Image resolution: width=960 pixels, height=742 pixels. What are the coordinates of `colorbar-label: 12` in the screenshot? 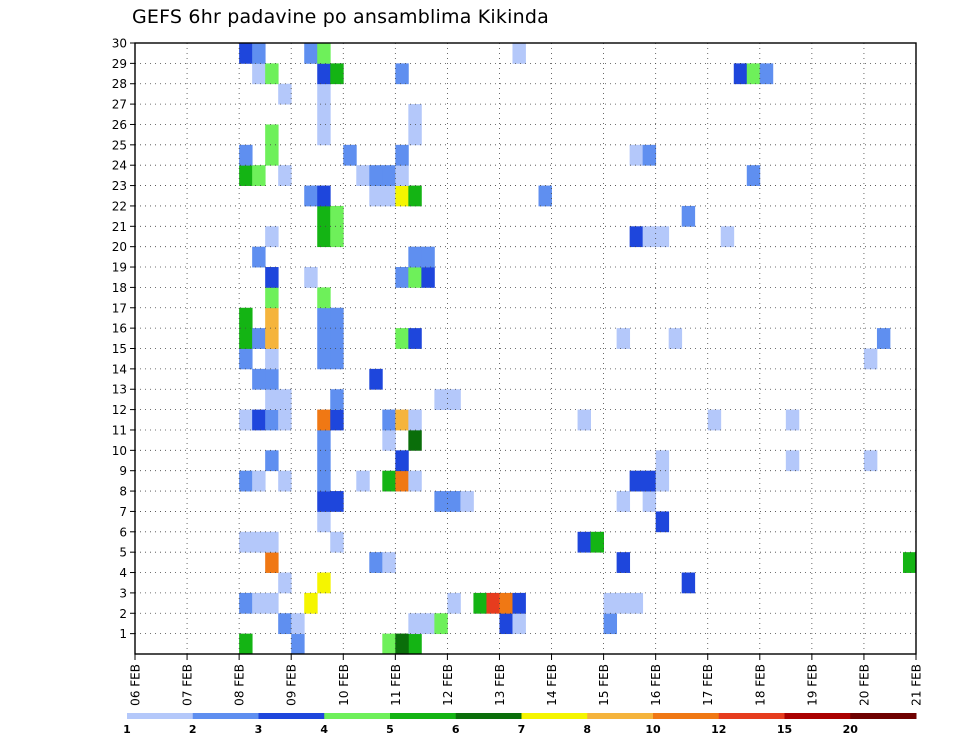 It's located at (718, 729).